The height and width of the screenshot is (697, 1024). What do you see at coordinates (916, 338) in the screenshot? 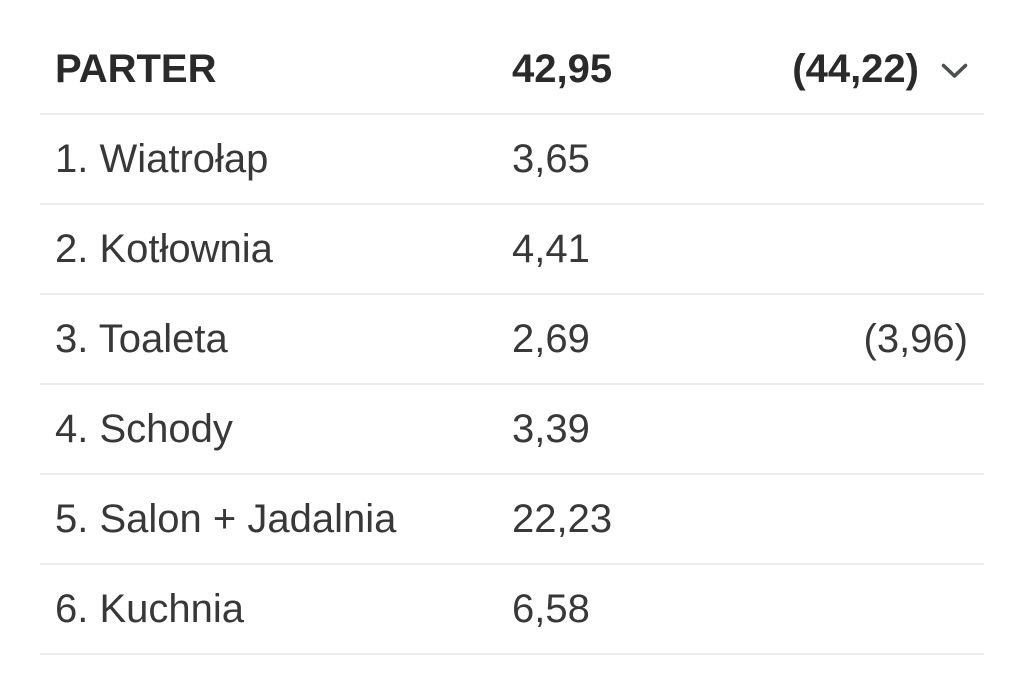
I see `room-gross-area-value: (3,96)` at bounding box center [916, 338].